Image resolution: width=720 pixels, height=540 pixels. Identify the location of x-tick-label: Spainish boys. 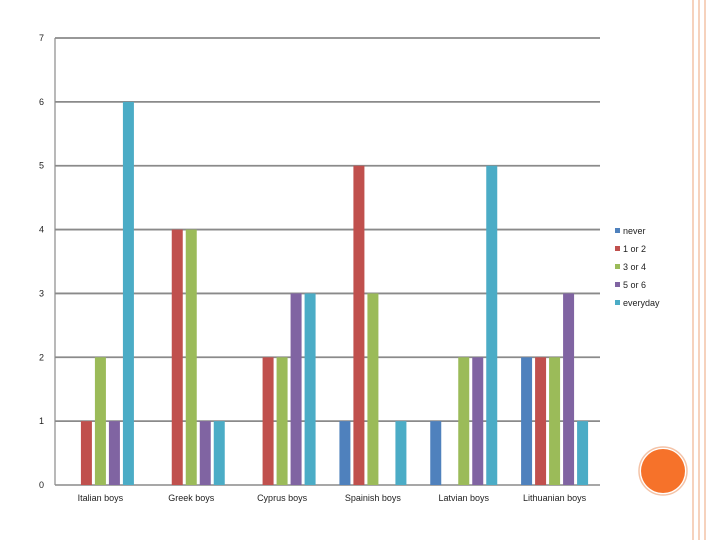
(373, 498).